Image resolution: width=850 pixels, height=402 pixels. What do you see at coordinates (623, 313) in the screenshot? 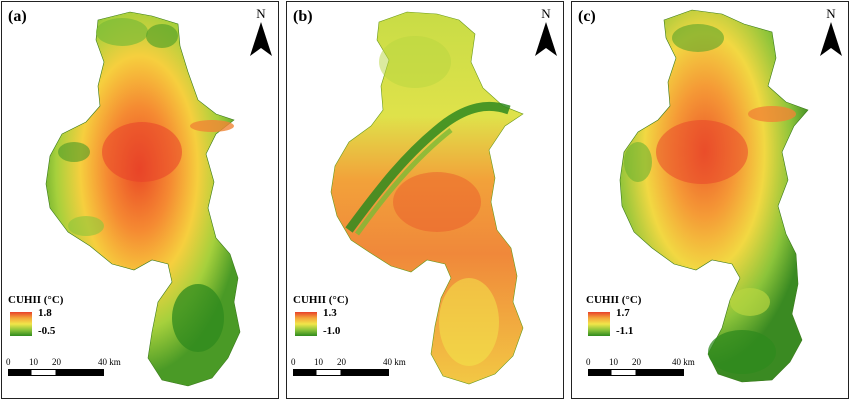
I see `legend-max-value: 1.7` at bounding box center [623, 313].